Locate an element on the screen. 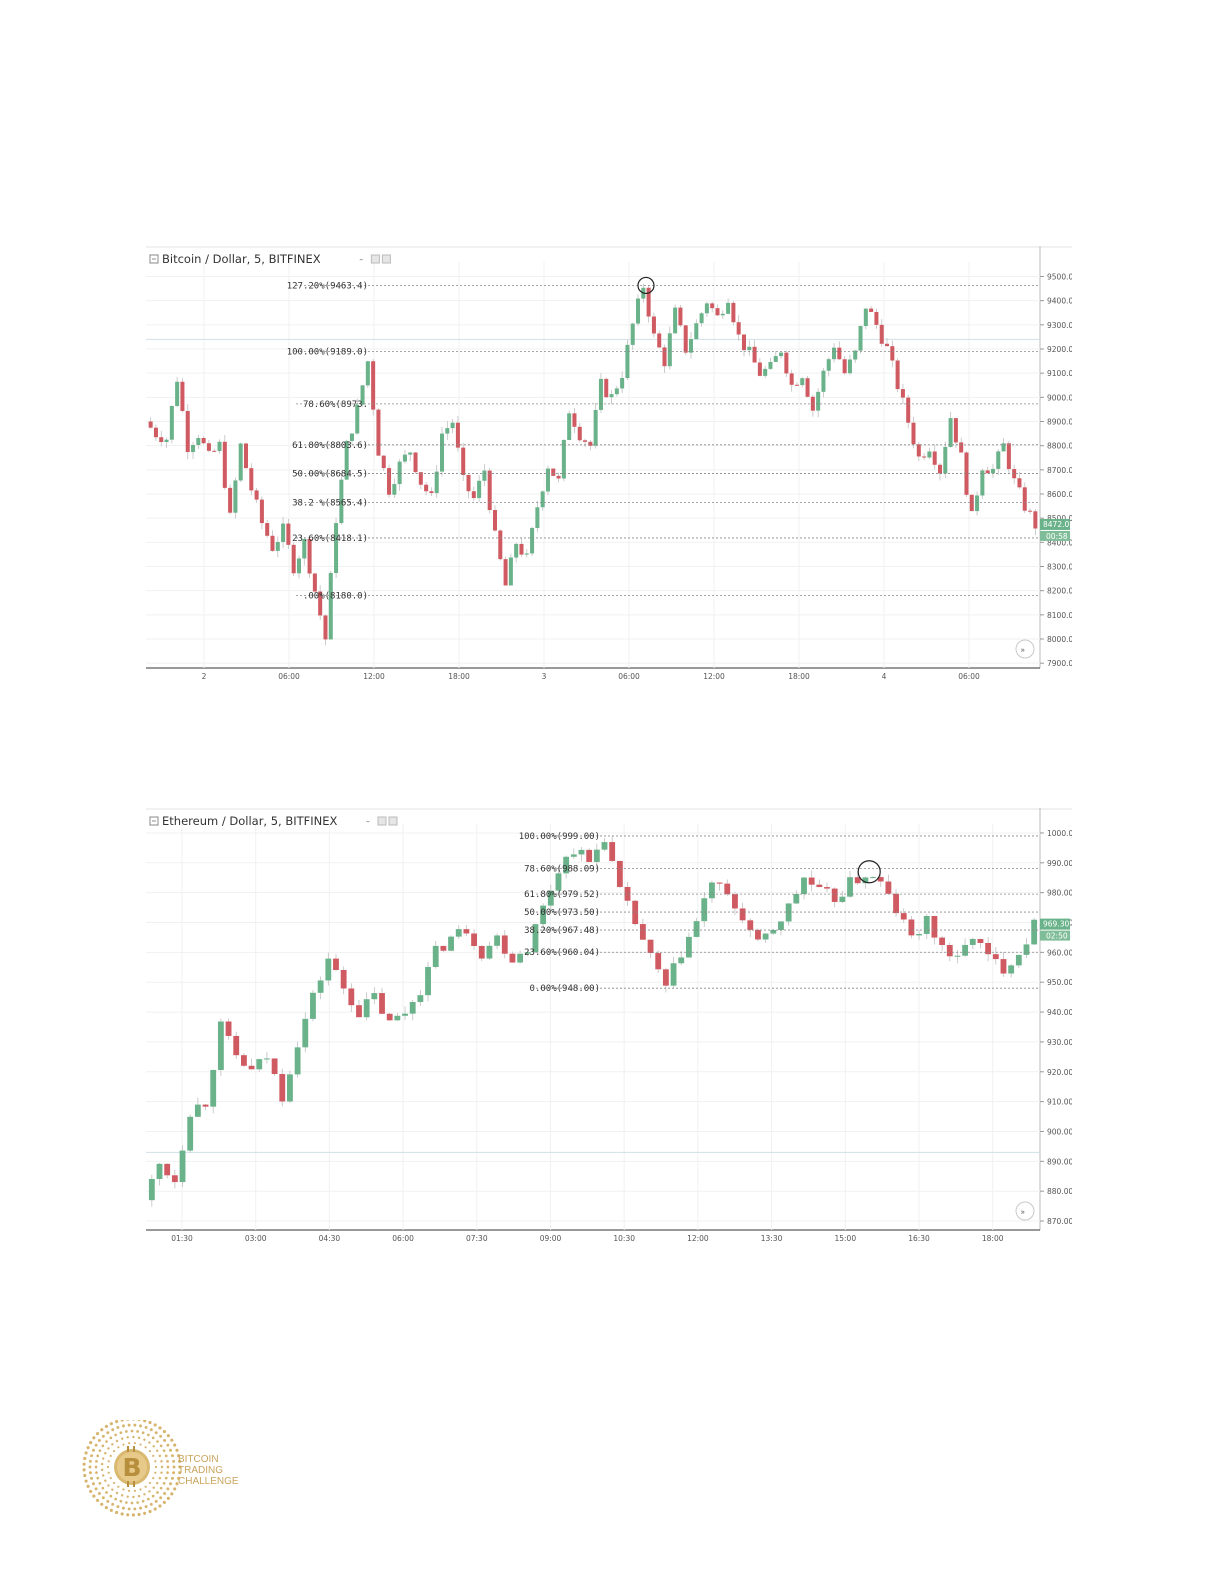  y-tick-label: 8100.0 is located at coordinates (1059, 615).